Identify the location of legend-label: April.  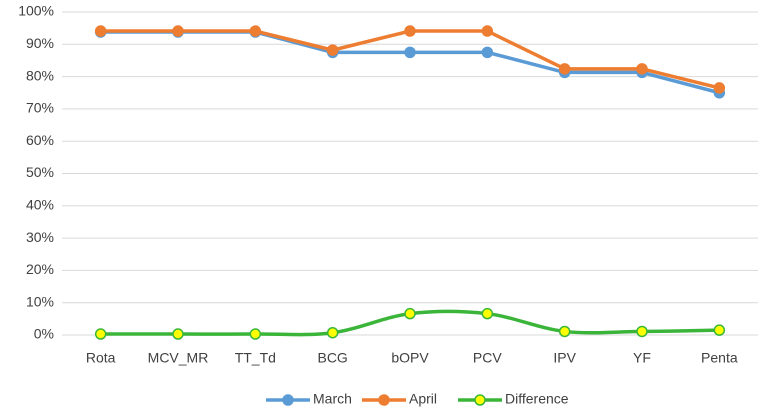
(423, 399).